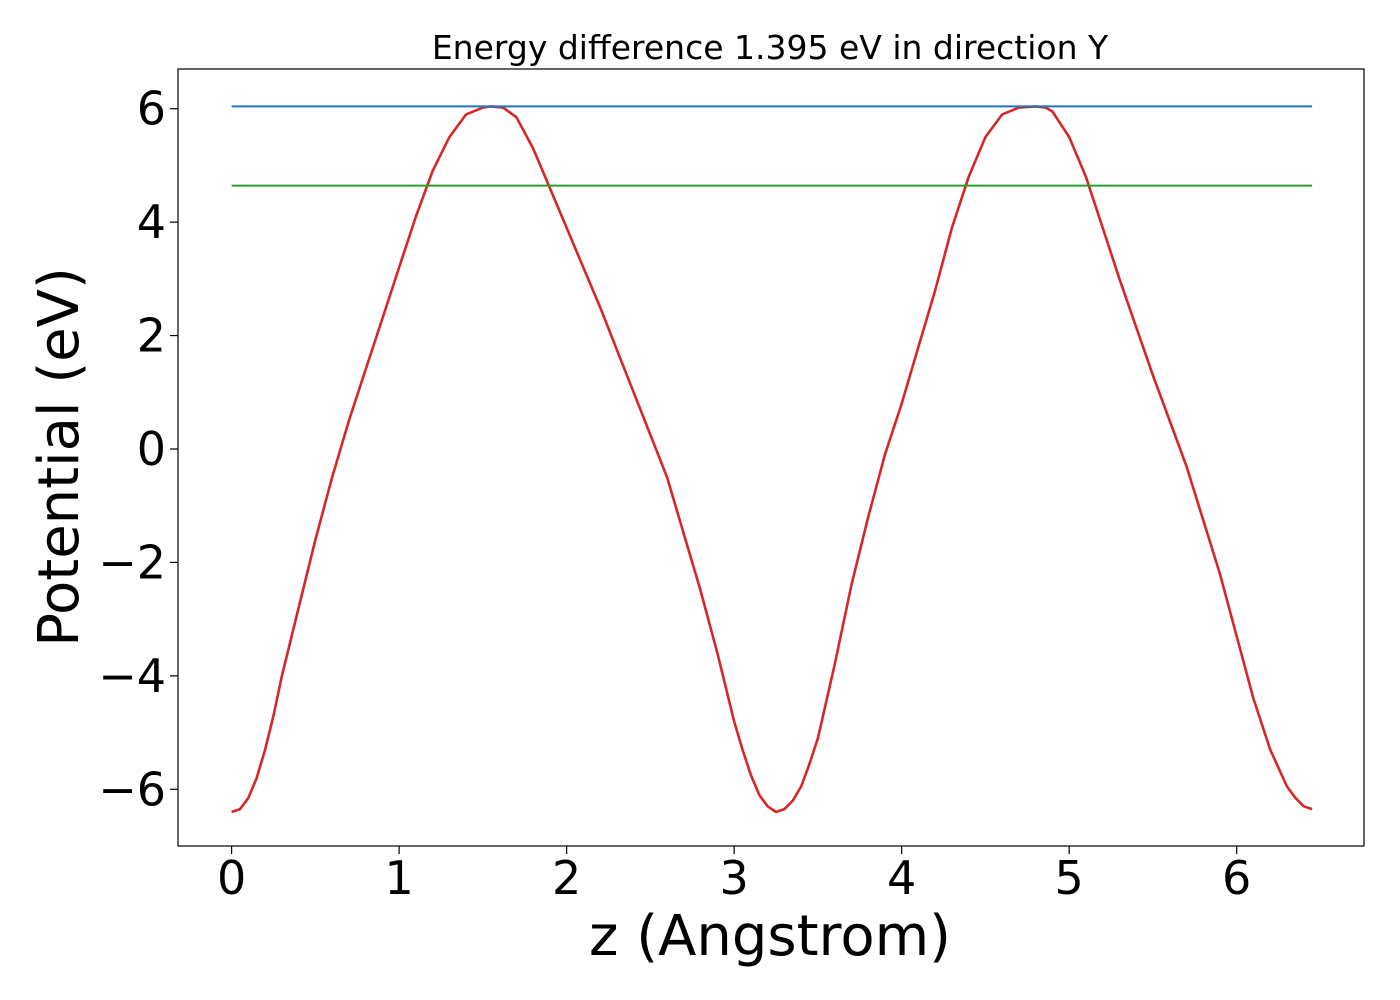  I want to click on y-tick-label: 4, so click(151, 222).